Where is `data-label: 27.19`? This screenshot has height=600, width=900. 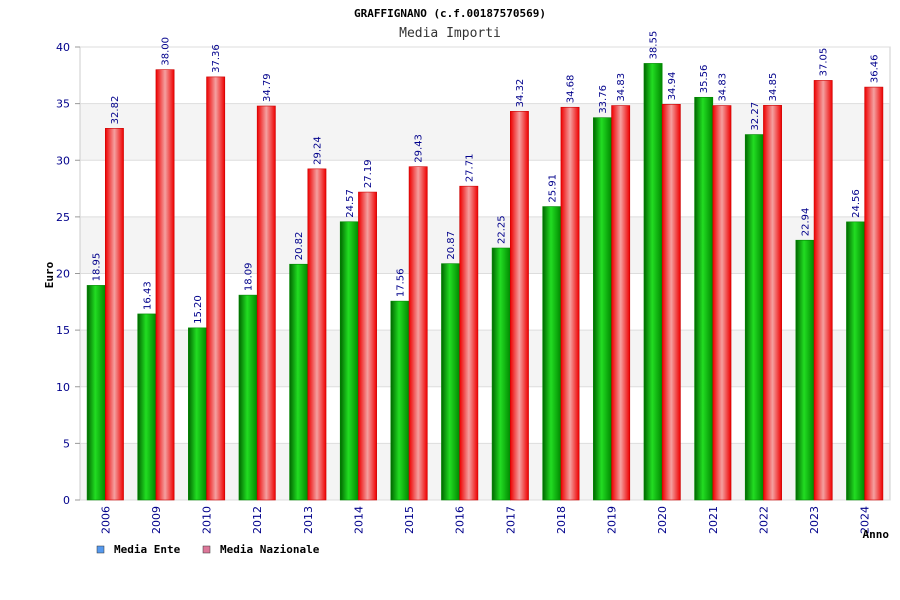 data-label: 27.19 is located at coordinates (368, 173).